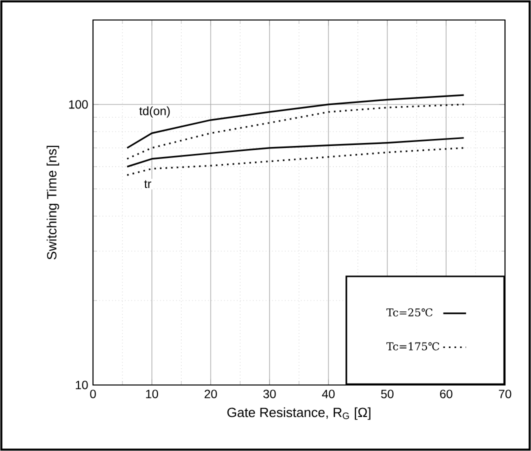  I want to click on legend-label: Tc=175℃, so click(413, 346).